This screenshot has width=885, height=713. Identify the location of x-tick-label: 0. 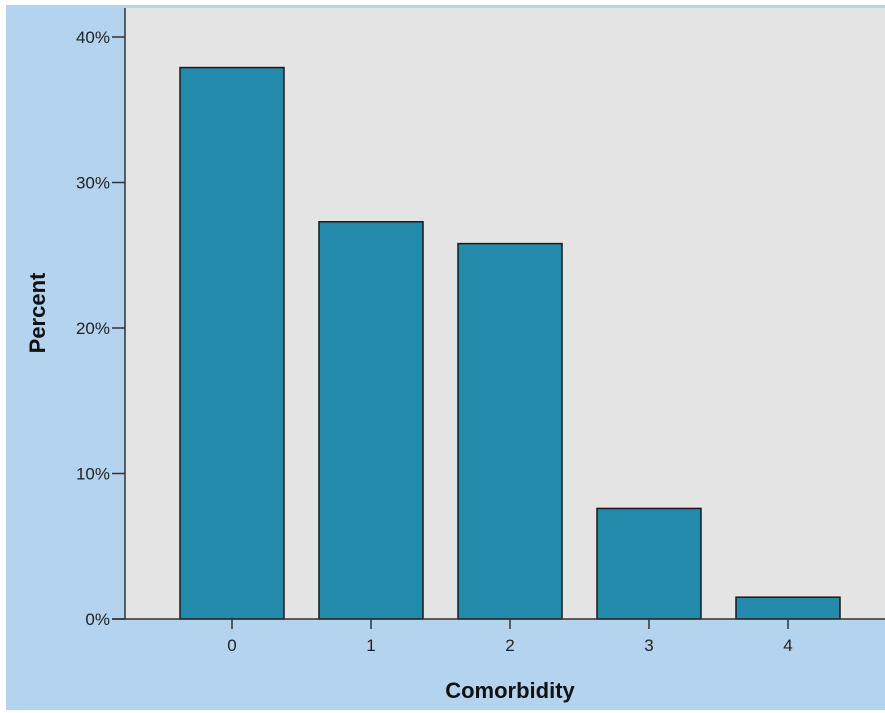
(231, 645).